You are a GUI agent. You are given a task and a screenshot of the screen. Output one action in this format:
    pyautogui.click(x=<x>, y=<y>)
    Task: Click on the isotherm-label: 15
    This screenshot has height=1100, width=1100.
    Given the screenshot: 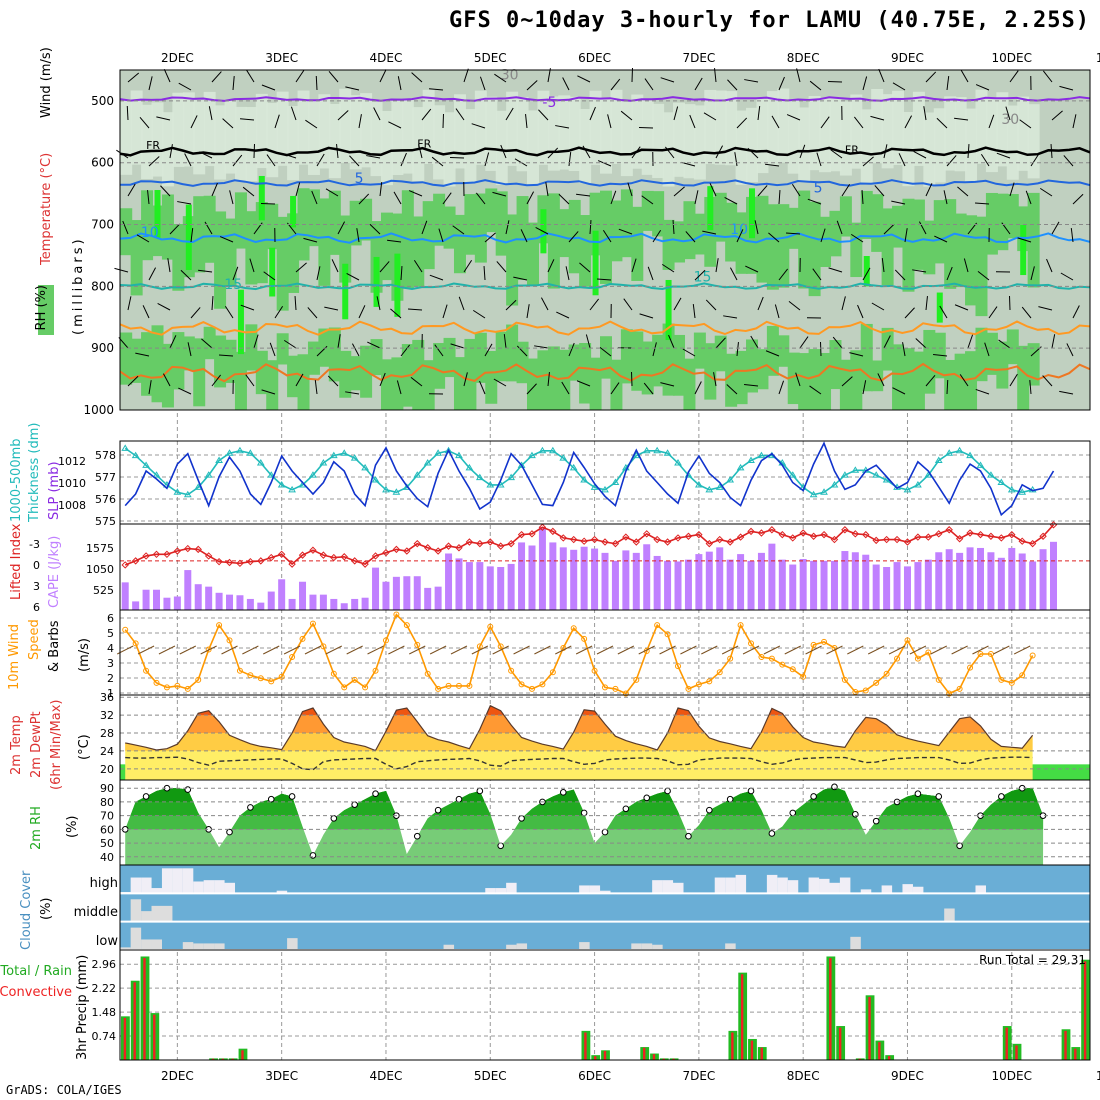 What is the action you would take?
    pyautogui.click(x=233, y=285)
    